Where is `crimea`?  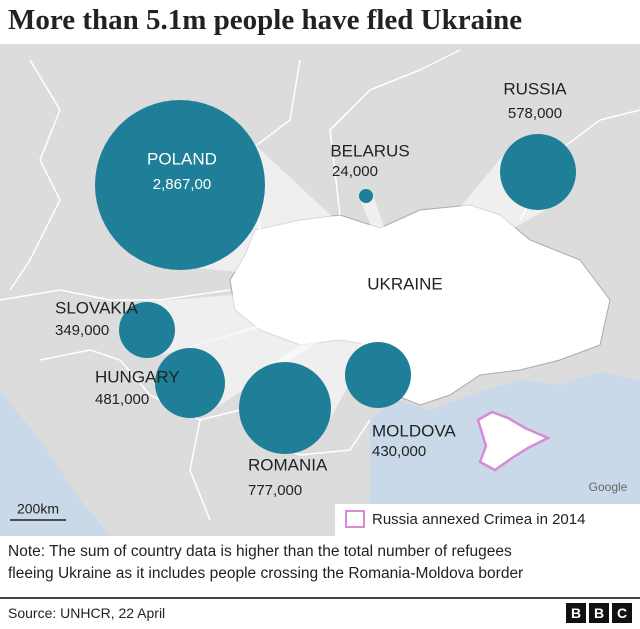 crimea is located at coordinates (513, 441).